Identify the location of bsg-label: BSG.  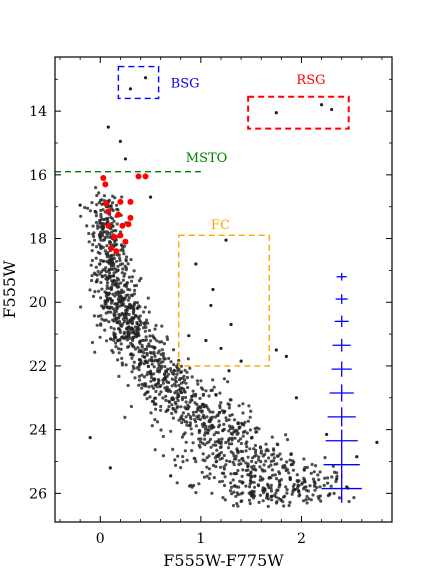
(185, 83).